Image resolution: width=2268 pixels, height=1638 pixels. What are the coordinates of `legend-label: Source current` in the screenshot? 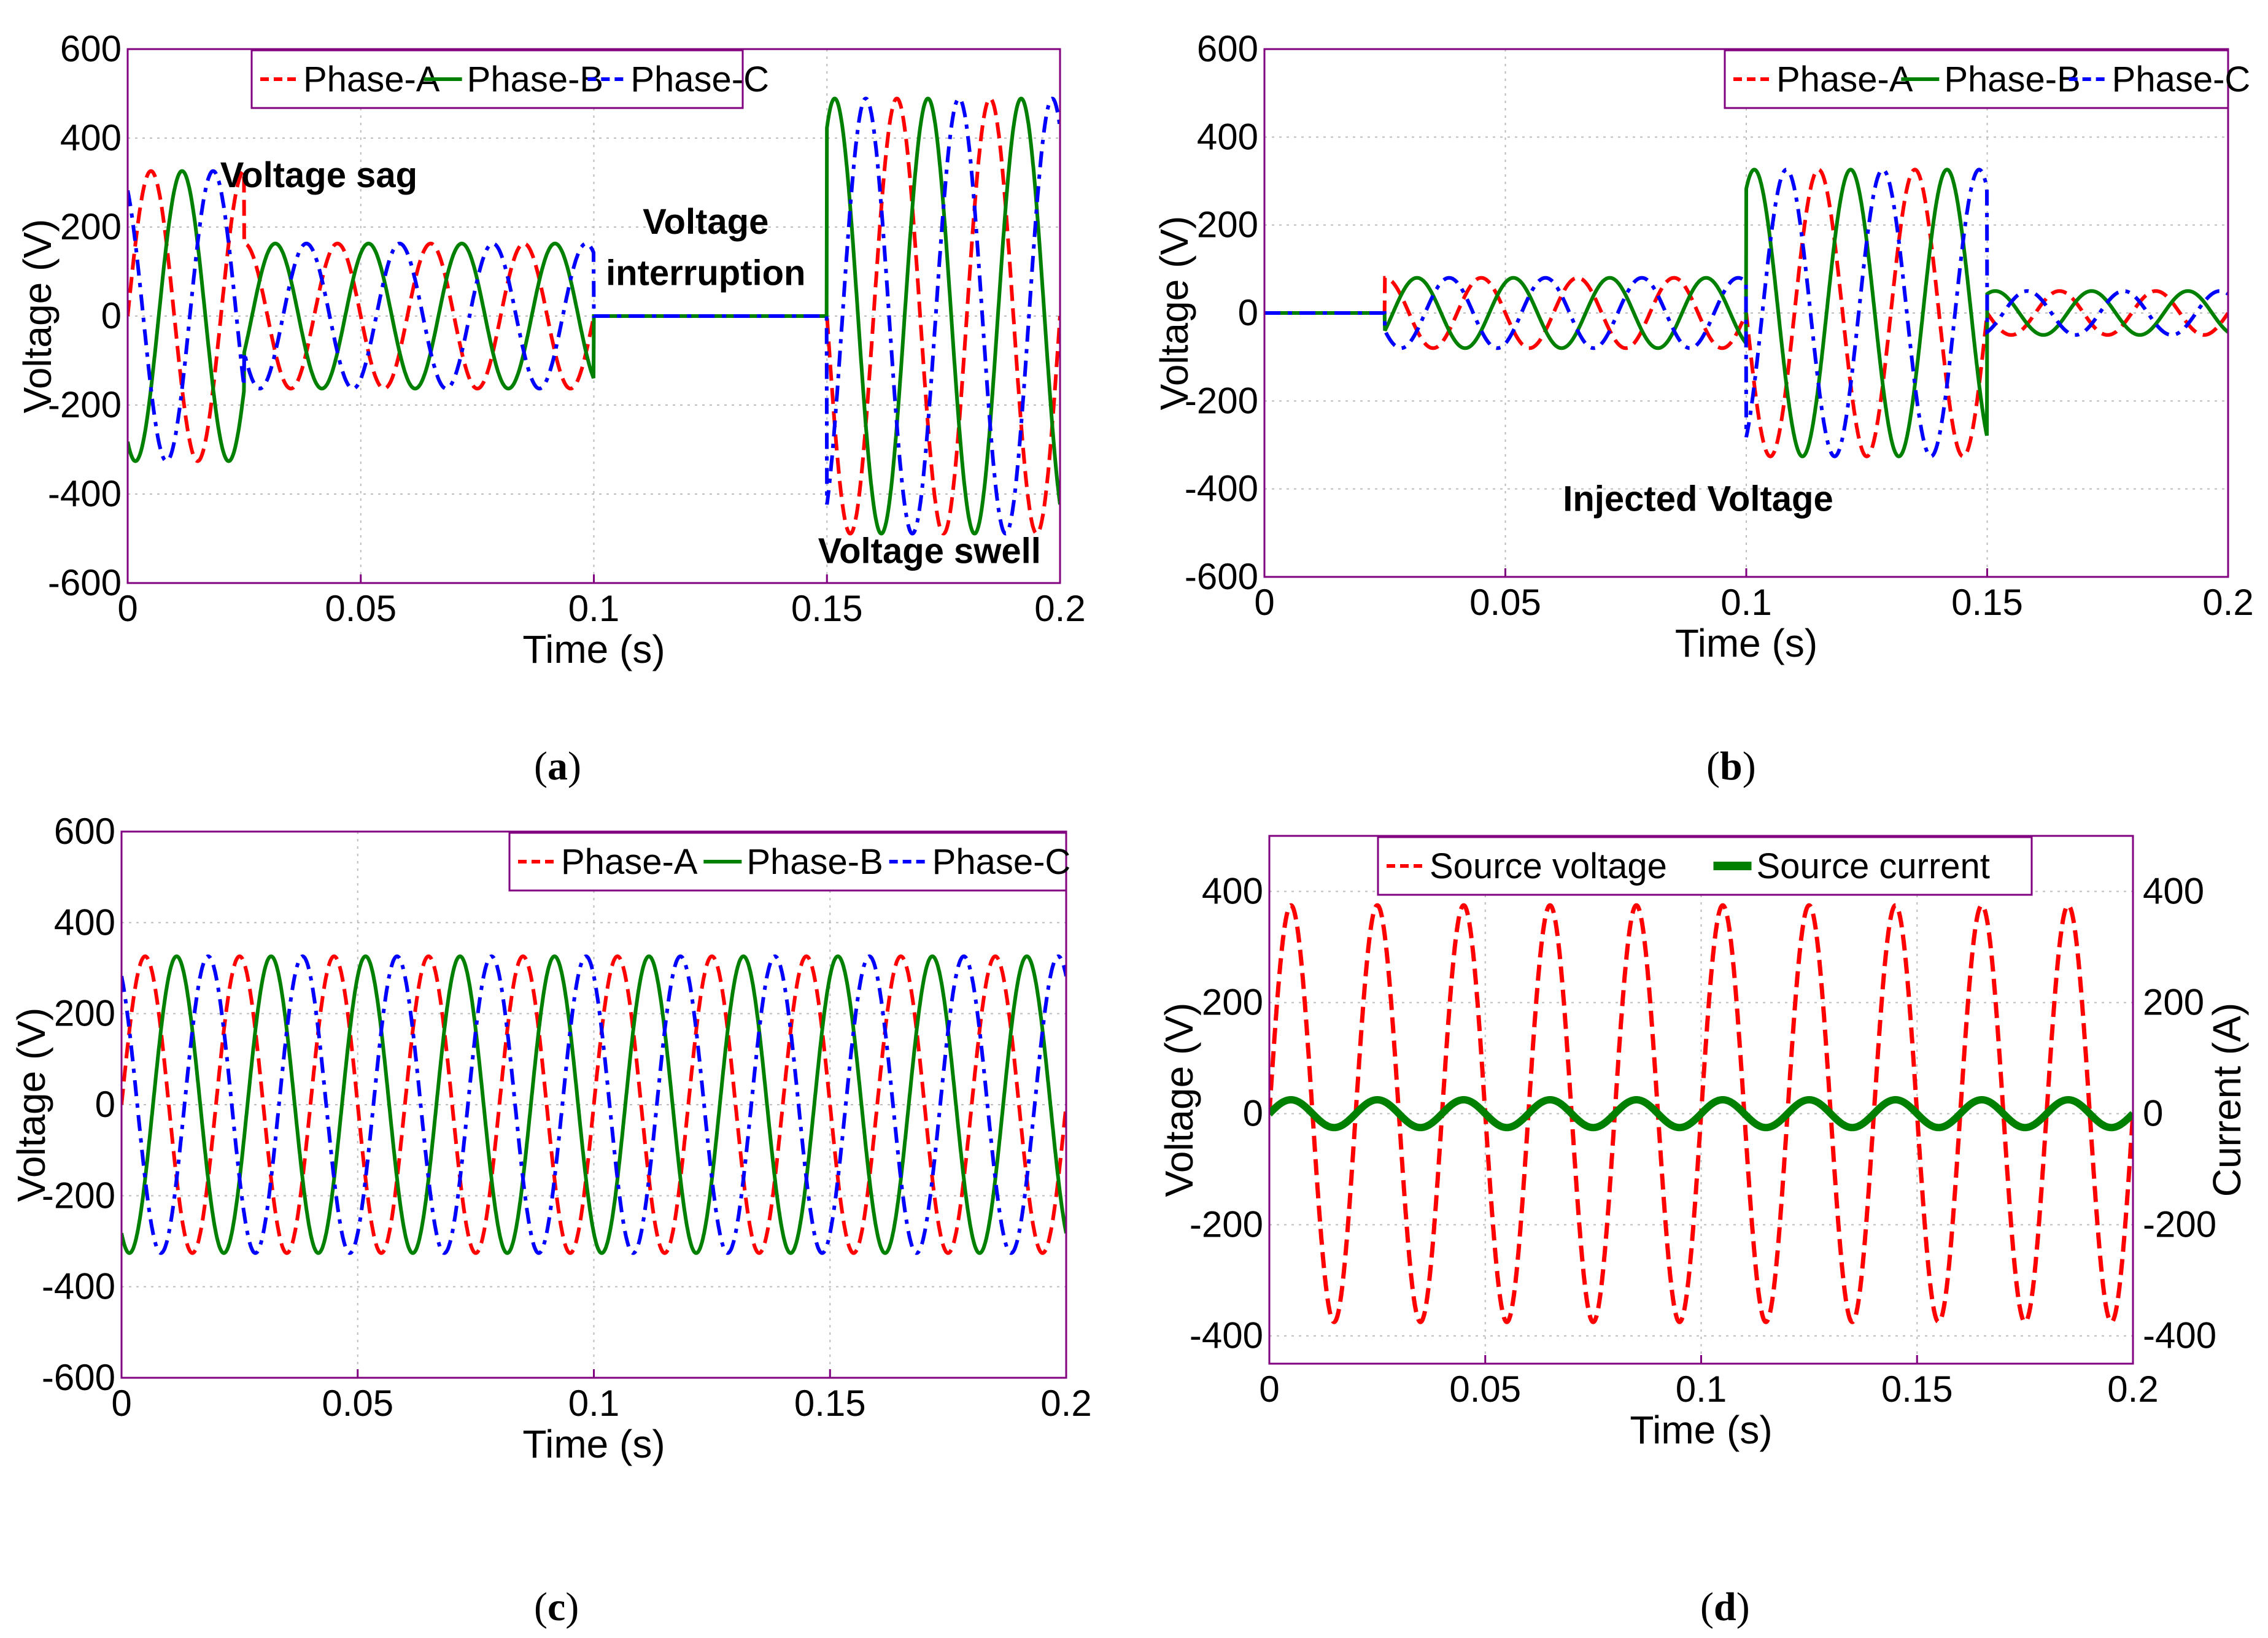 It's located at (1873, 866).